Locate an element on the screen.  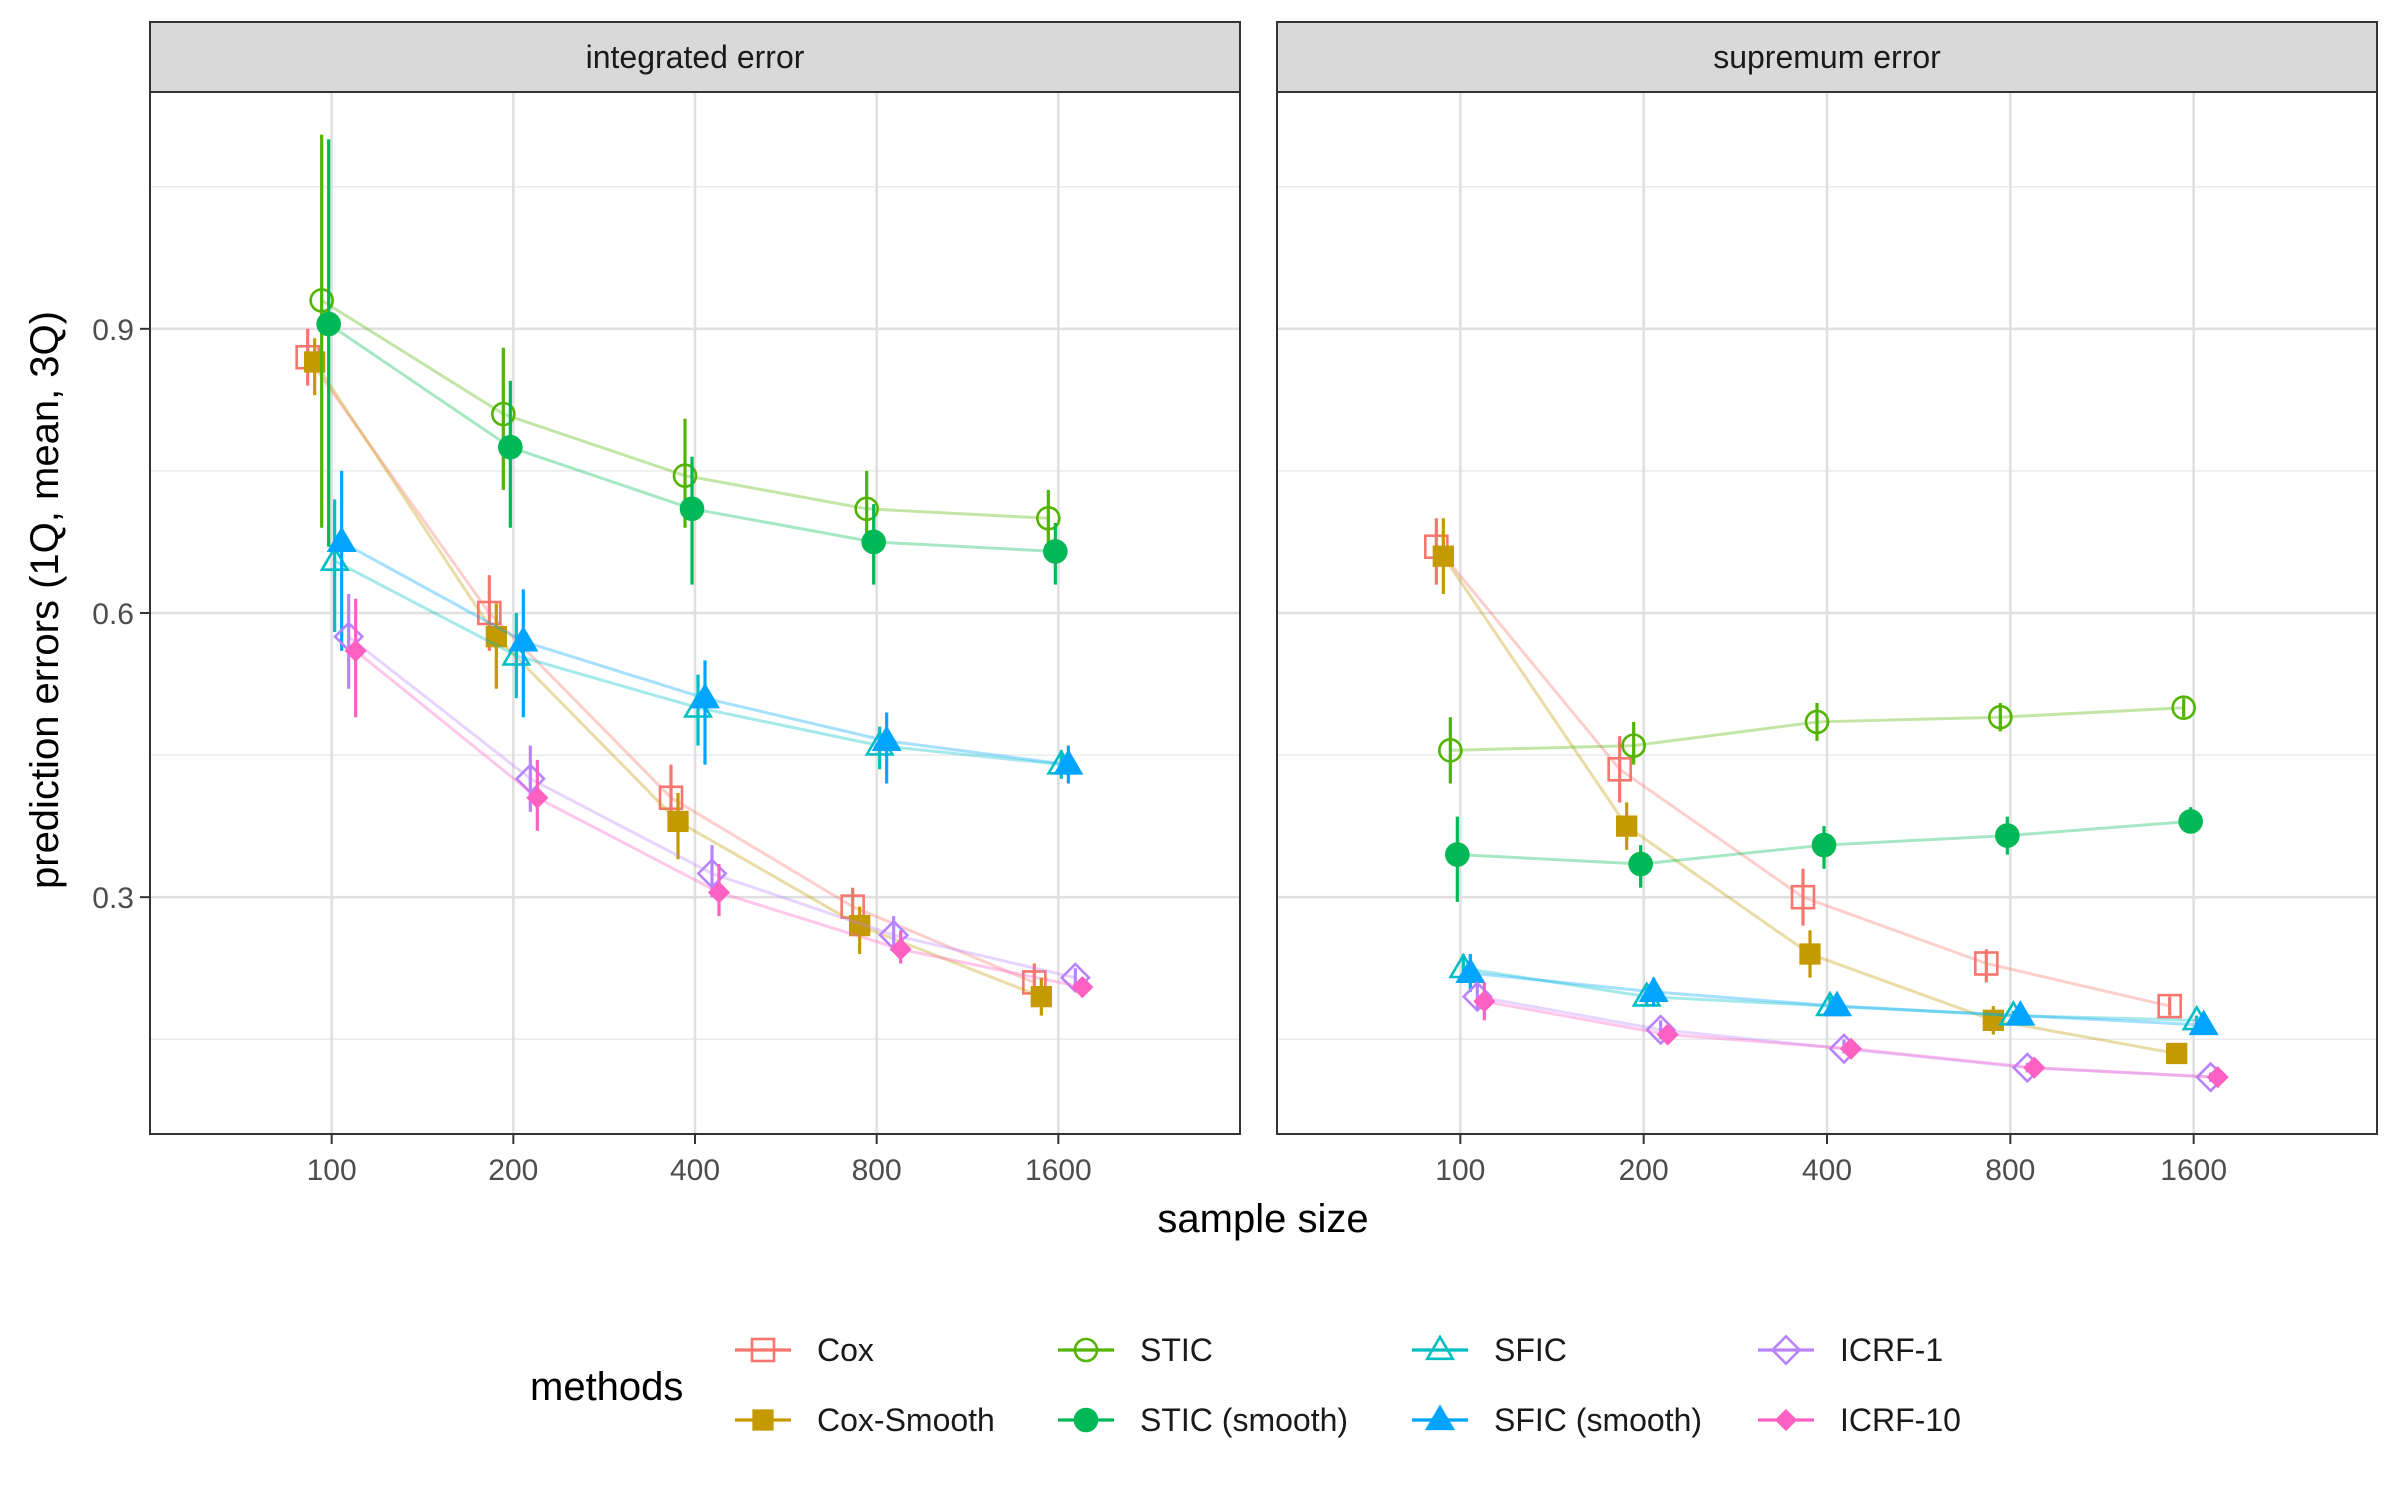
series-stic is located at coordinates (1817, 739).